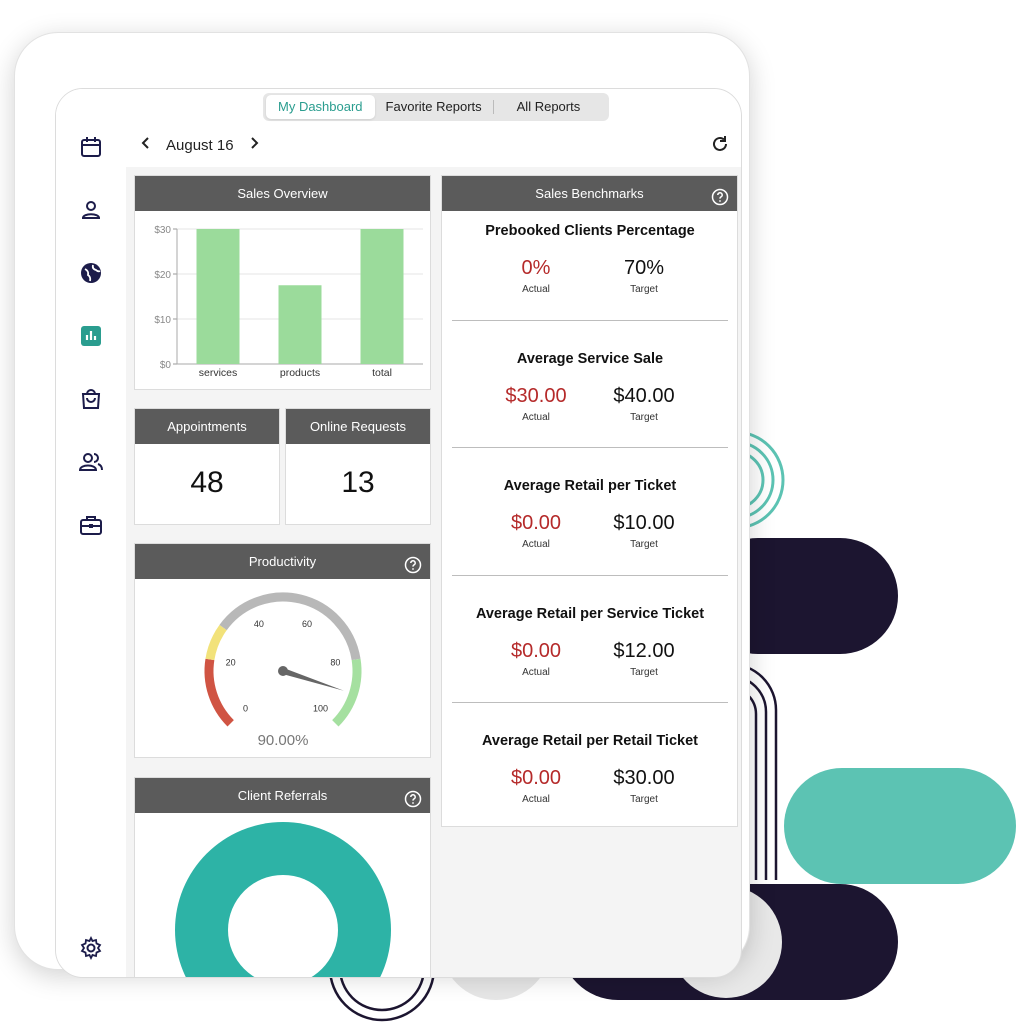 This screenshot has height=1024, width=1024. I want to click on productivity-header: Productivity, so click(282, 561).